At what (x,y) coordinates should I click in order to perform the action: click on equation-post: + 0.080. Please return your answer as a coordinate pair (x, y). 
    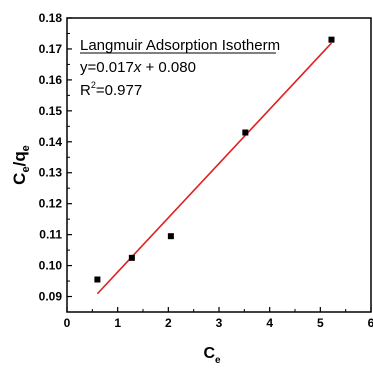
    Looking at the image, I should click on (168, 67).